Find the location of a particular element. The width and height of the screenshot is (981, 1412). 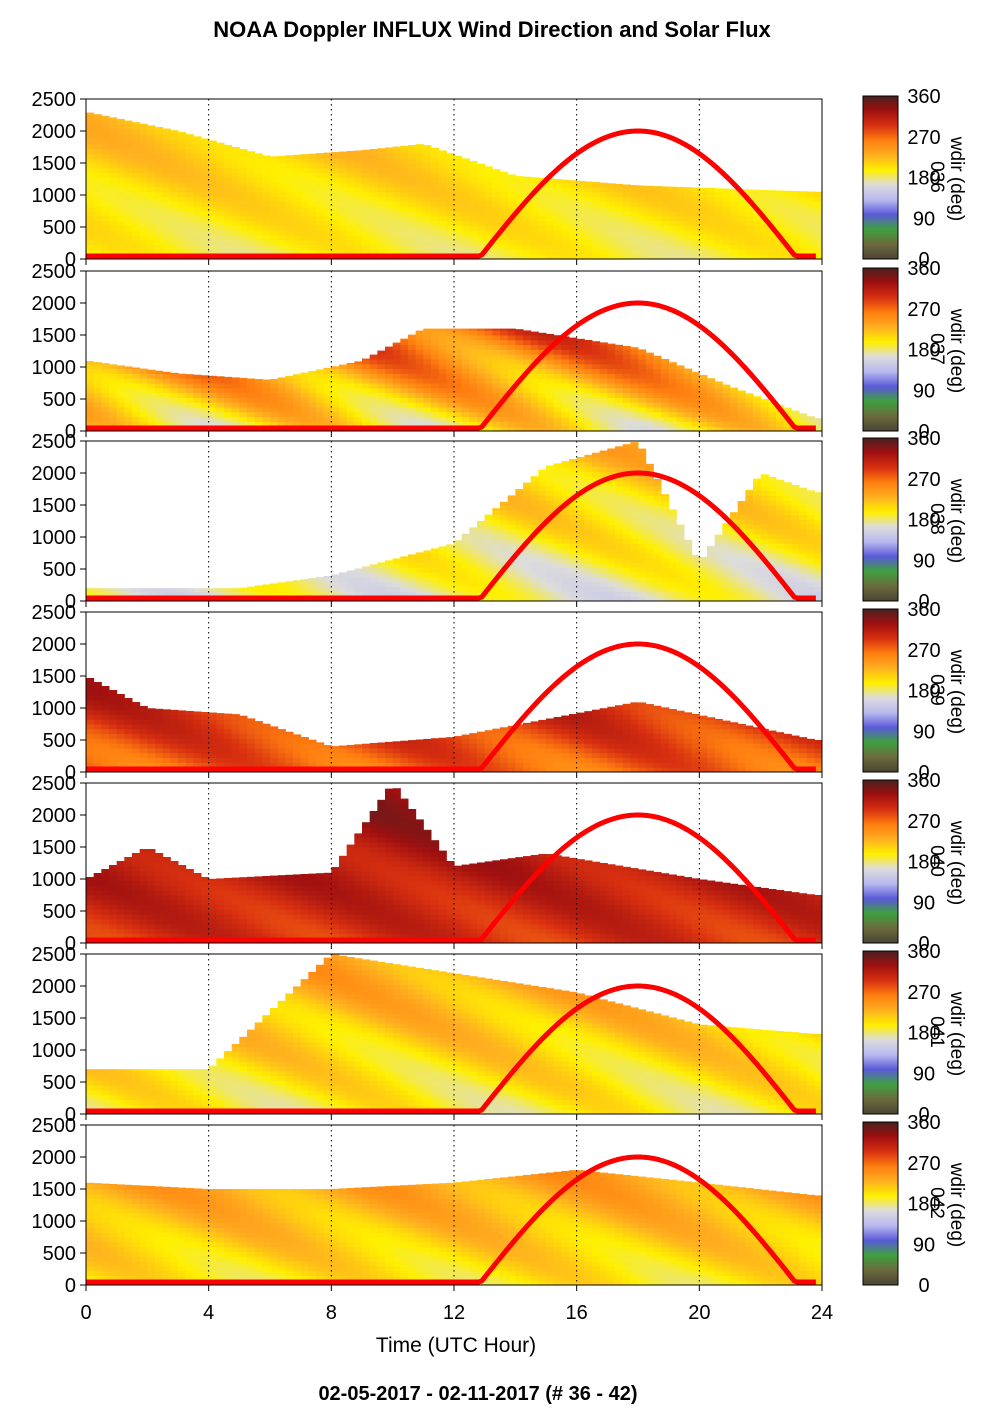

y-tick-label: 1000 is located at coordinates (54, 538).